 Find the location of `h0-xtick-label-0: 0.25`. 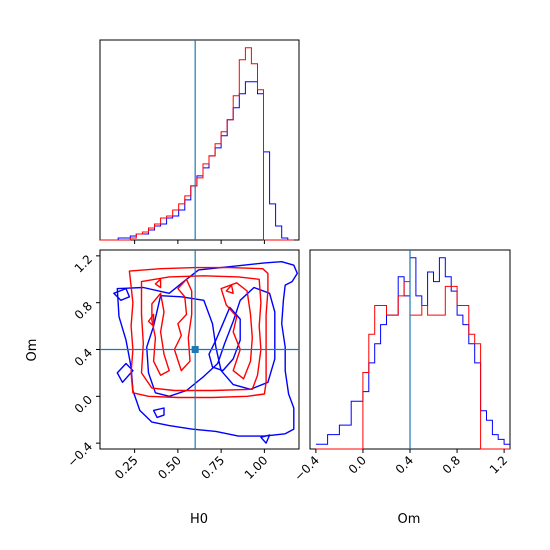

h0-xtick-label-0: 0.25 is located at coordinates (126, 467).